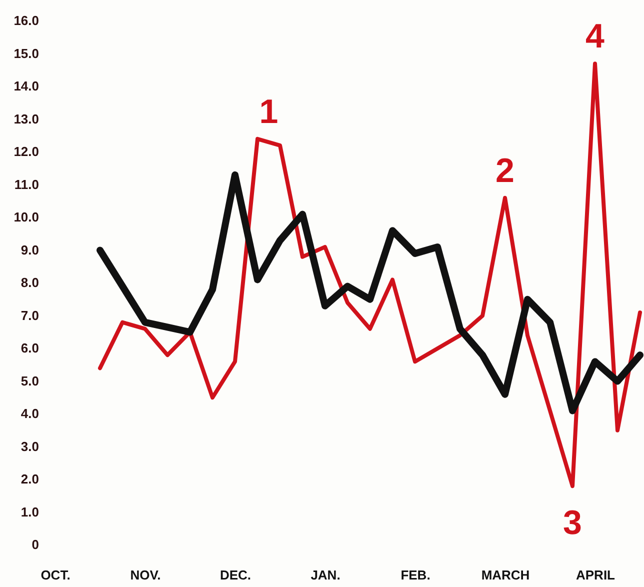  I want to click on y-tick-label: 7.0, so click(29, 315).